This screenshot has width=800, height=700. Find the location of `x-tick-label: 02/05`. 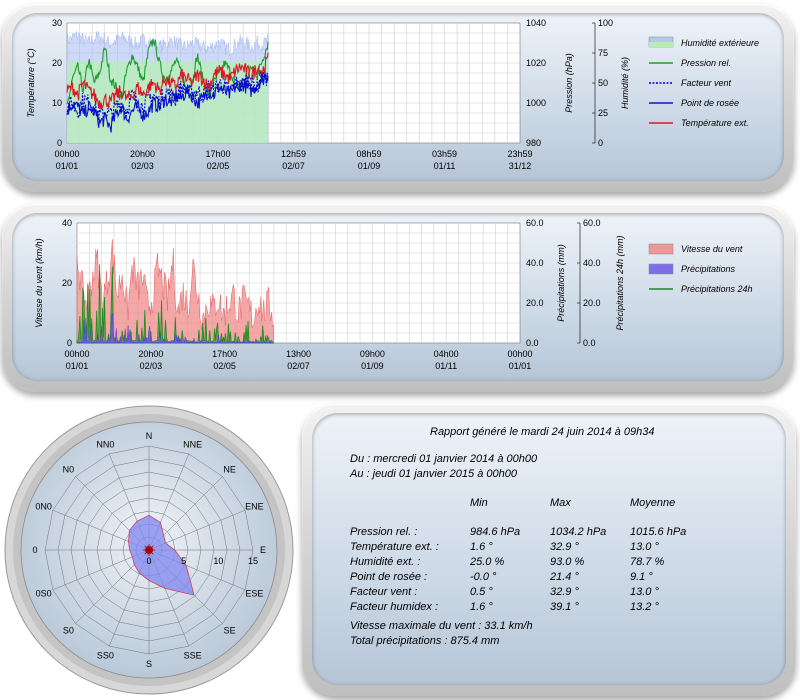

x-tick-label: 02/05 is located at coordinates (224, 366).